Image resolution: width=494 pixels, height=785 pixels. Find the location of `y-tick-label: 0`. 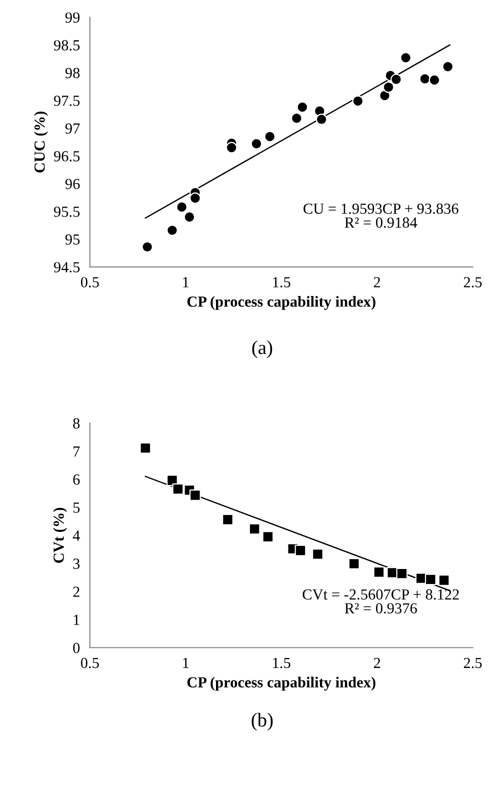

y-tick-label: 0 is located at coordinates (76, 648).